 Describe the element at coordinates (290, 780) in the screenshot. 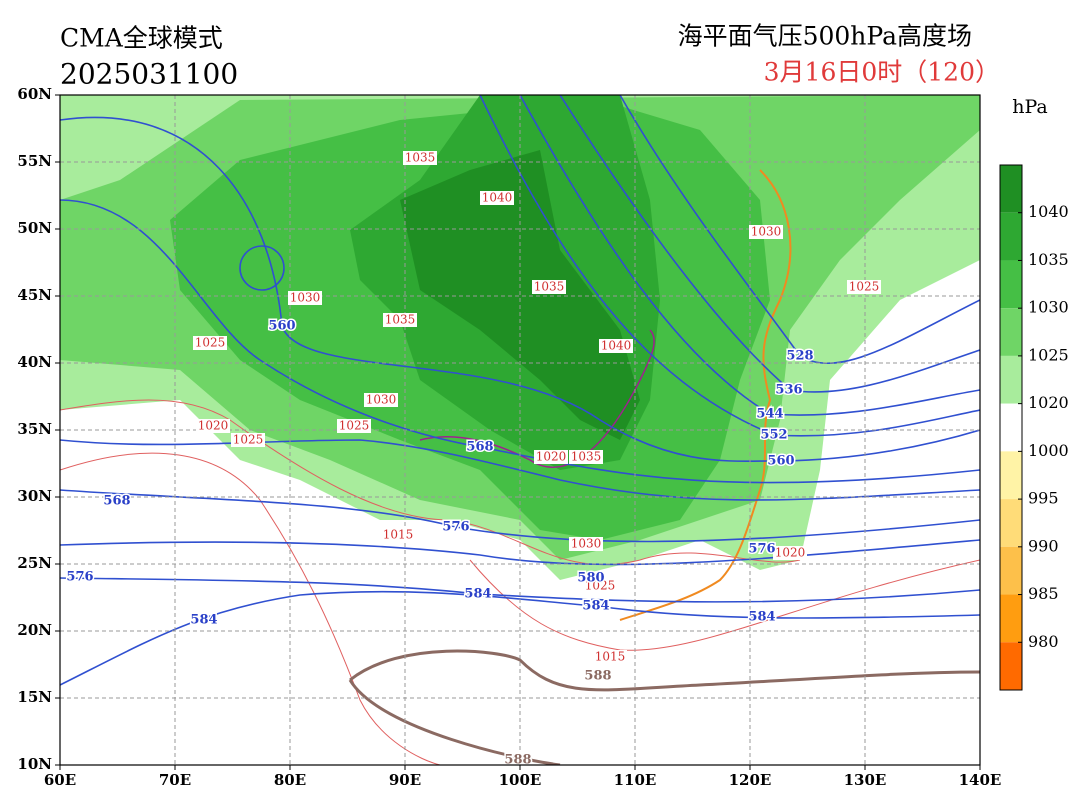

I see `lon-label: 80E` at that location.